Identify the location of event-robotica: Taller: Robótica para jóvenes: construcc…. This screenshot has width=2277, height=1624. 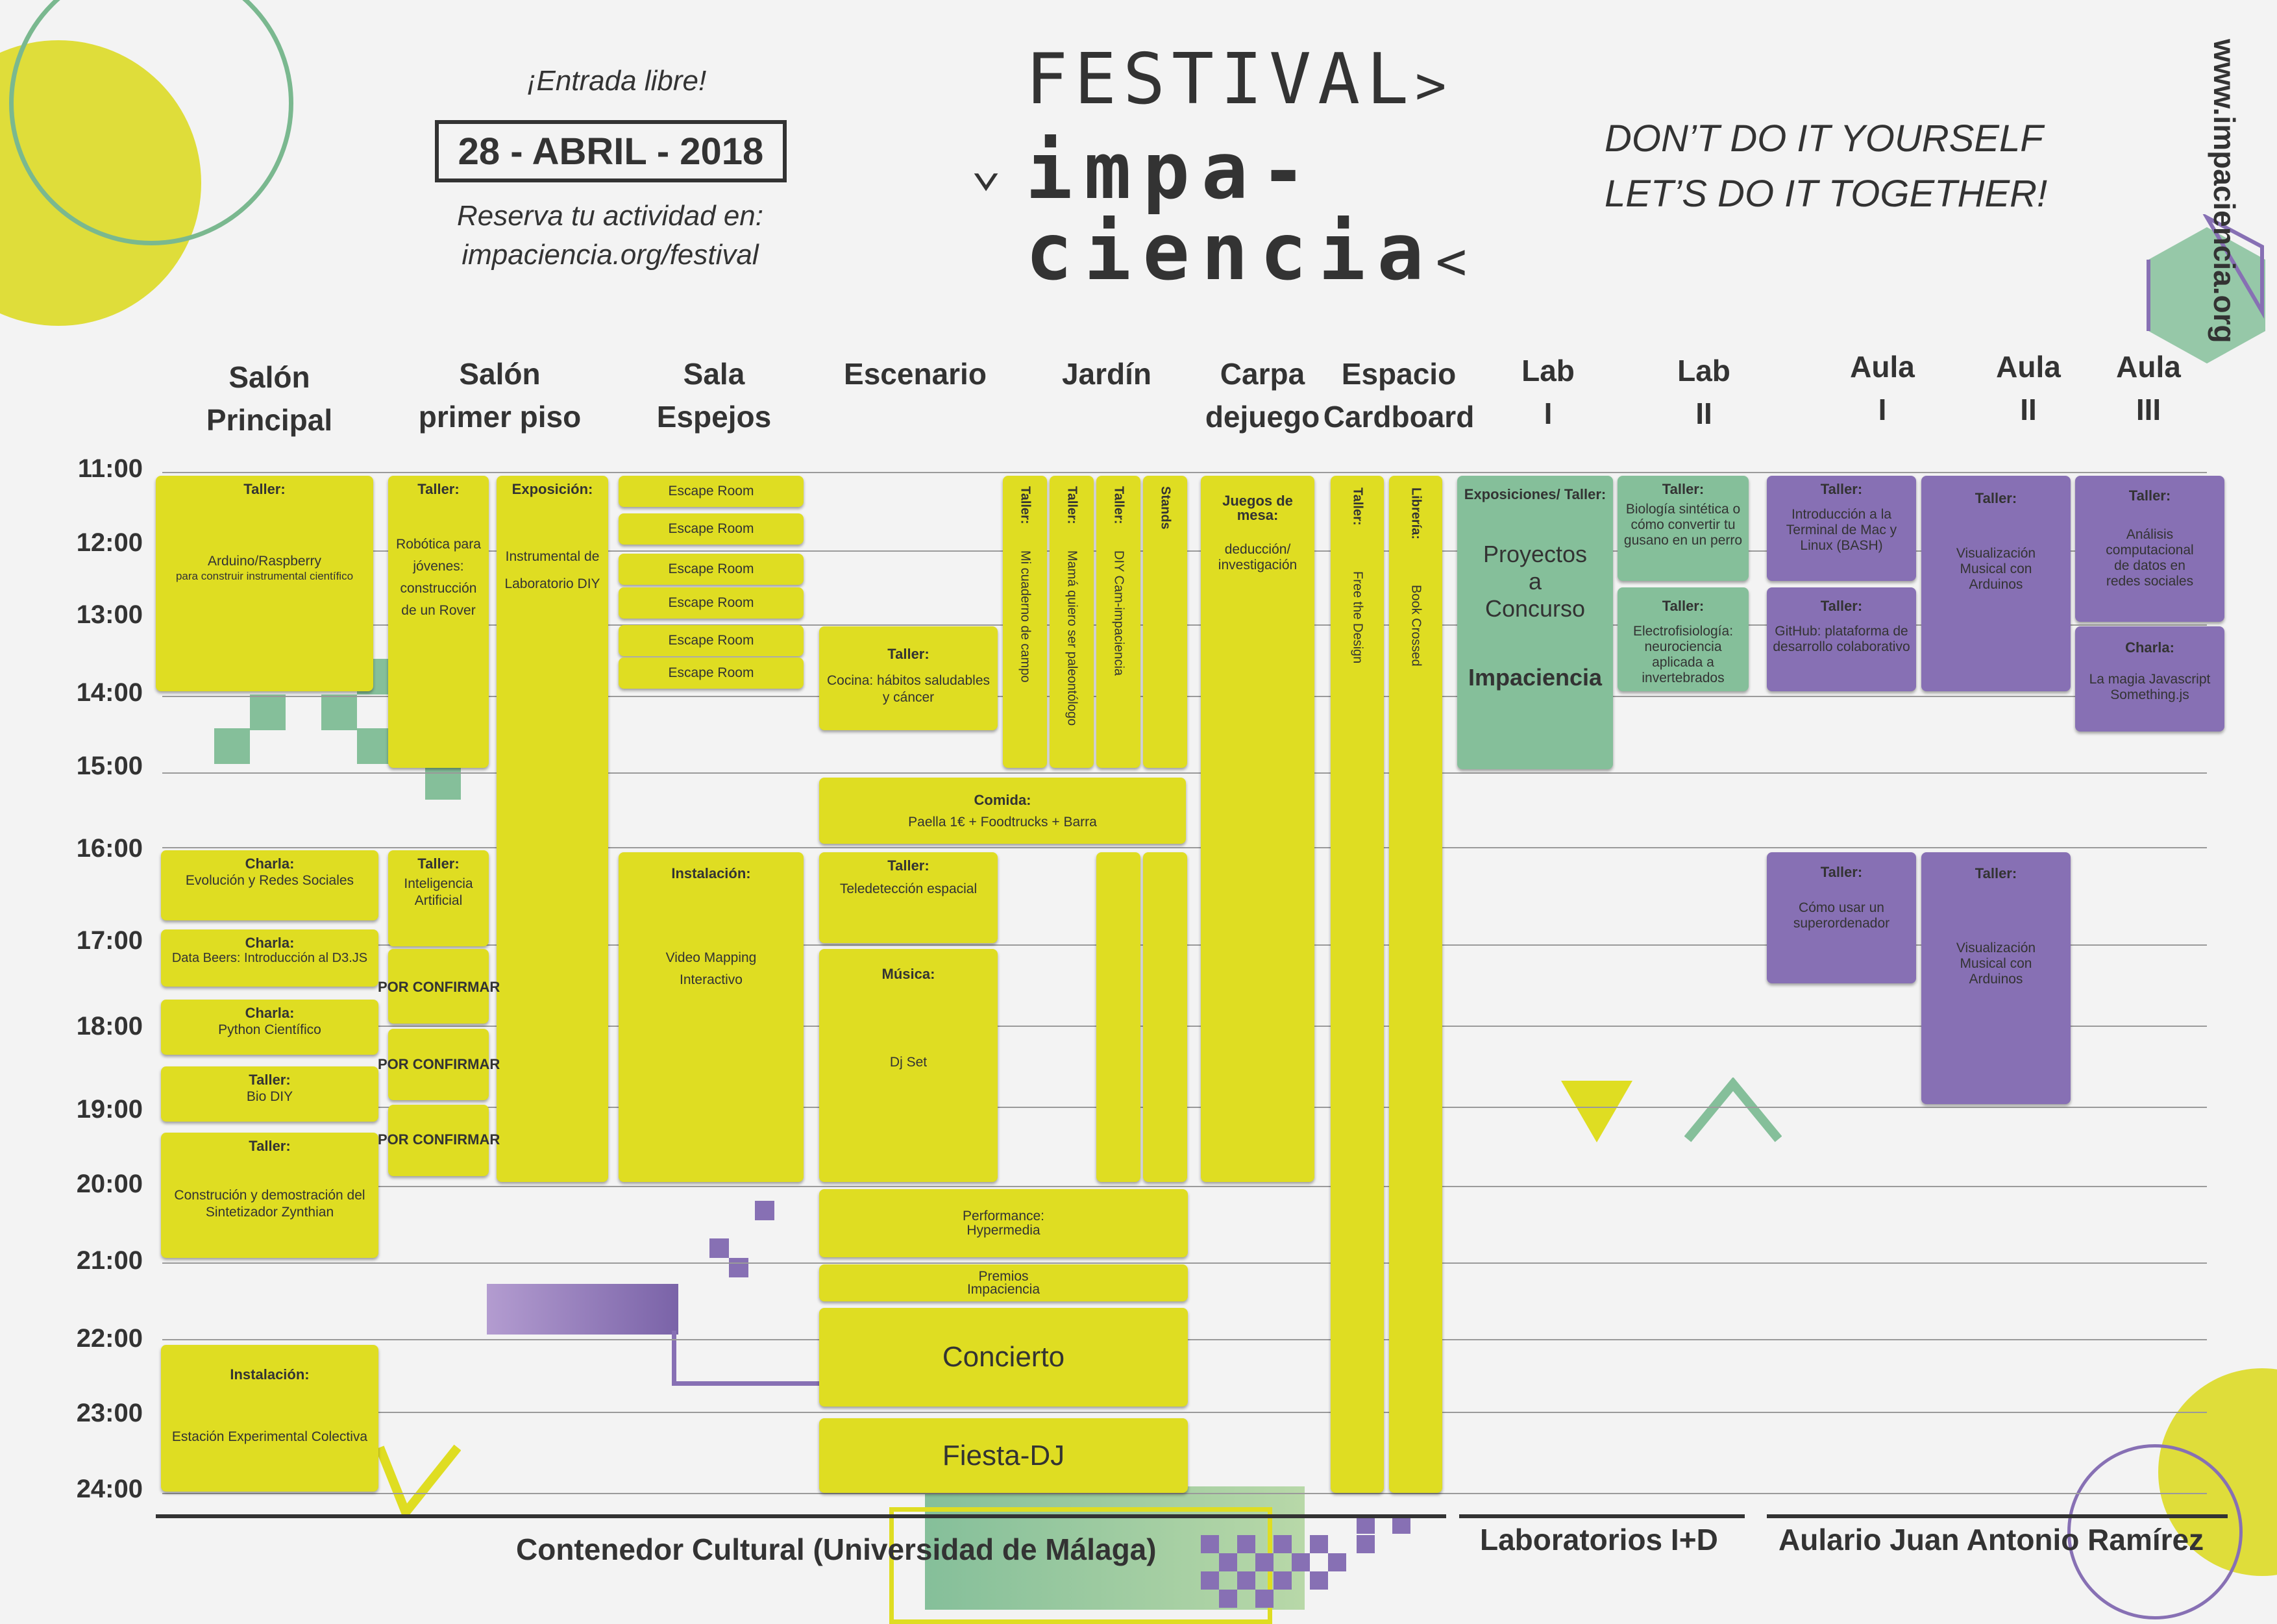
(438, 622).